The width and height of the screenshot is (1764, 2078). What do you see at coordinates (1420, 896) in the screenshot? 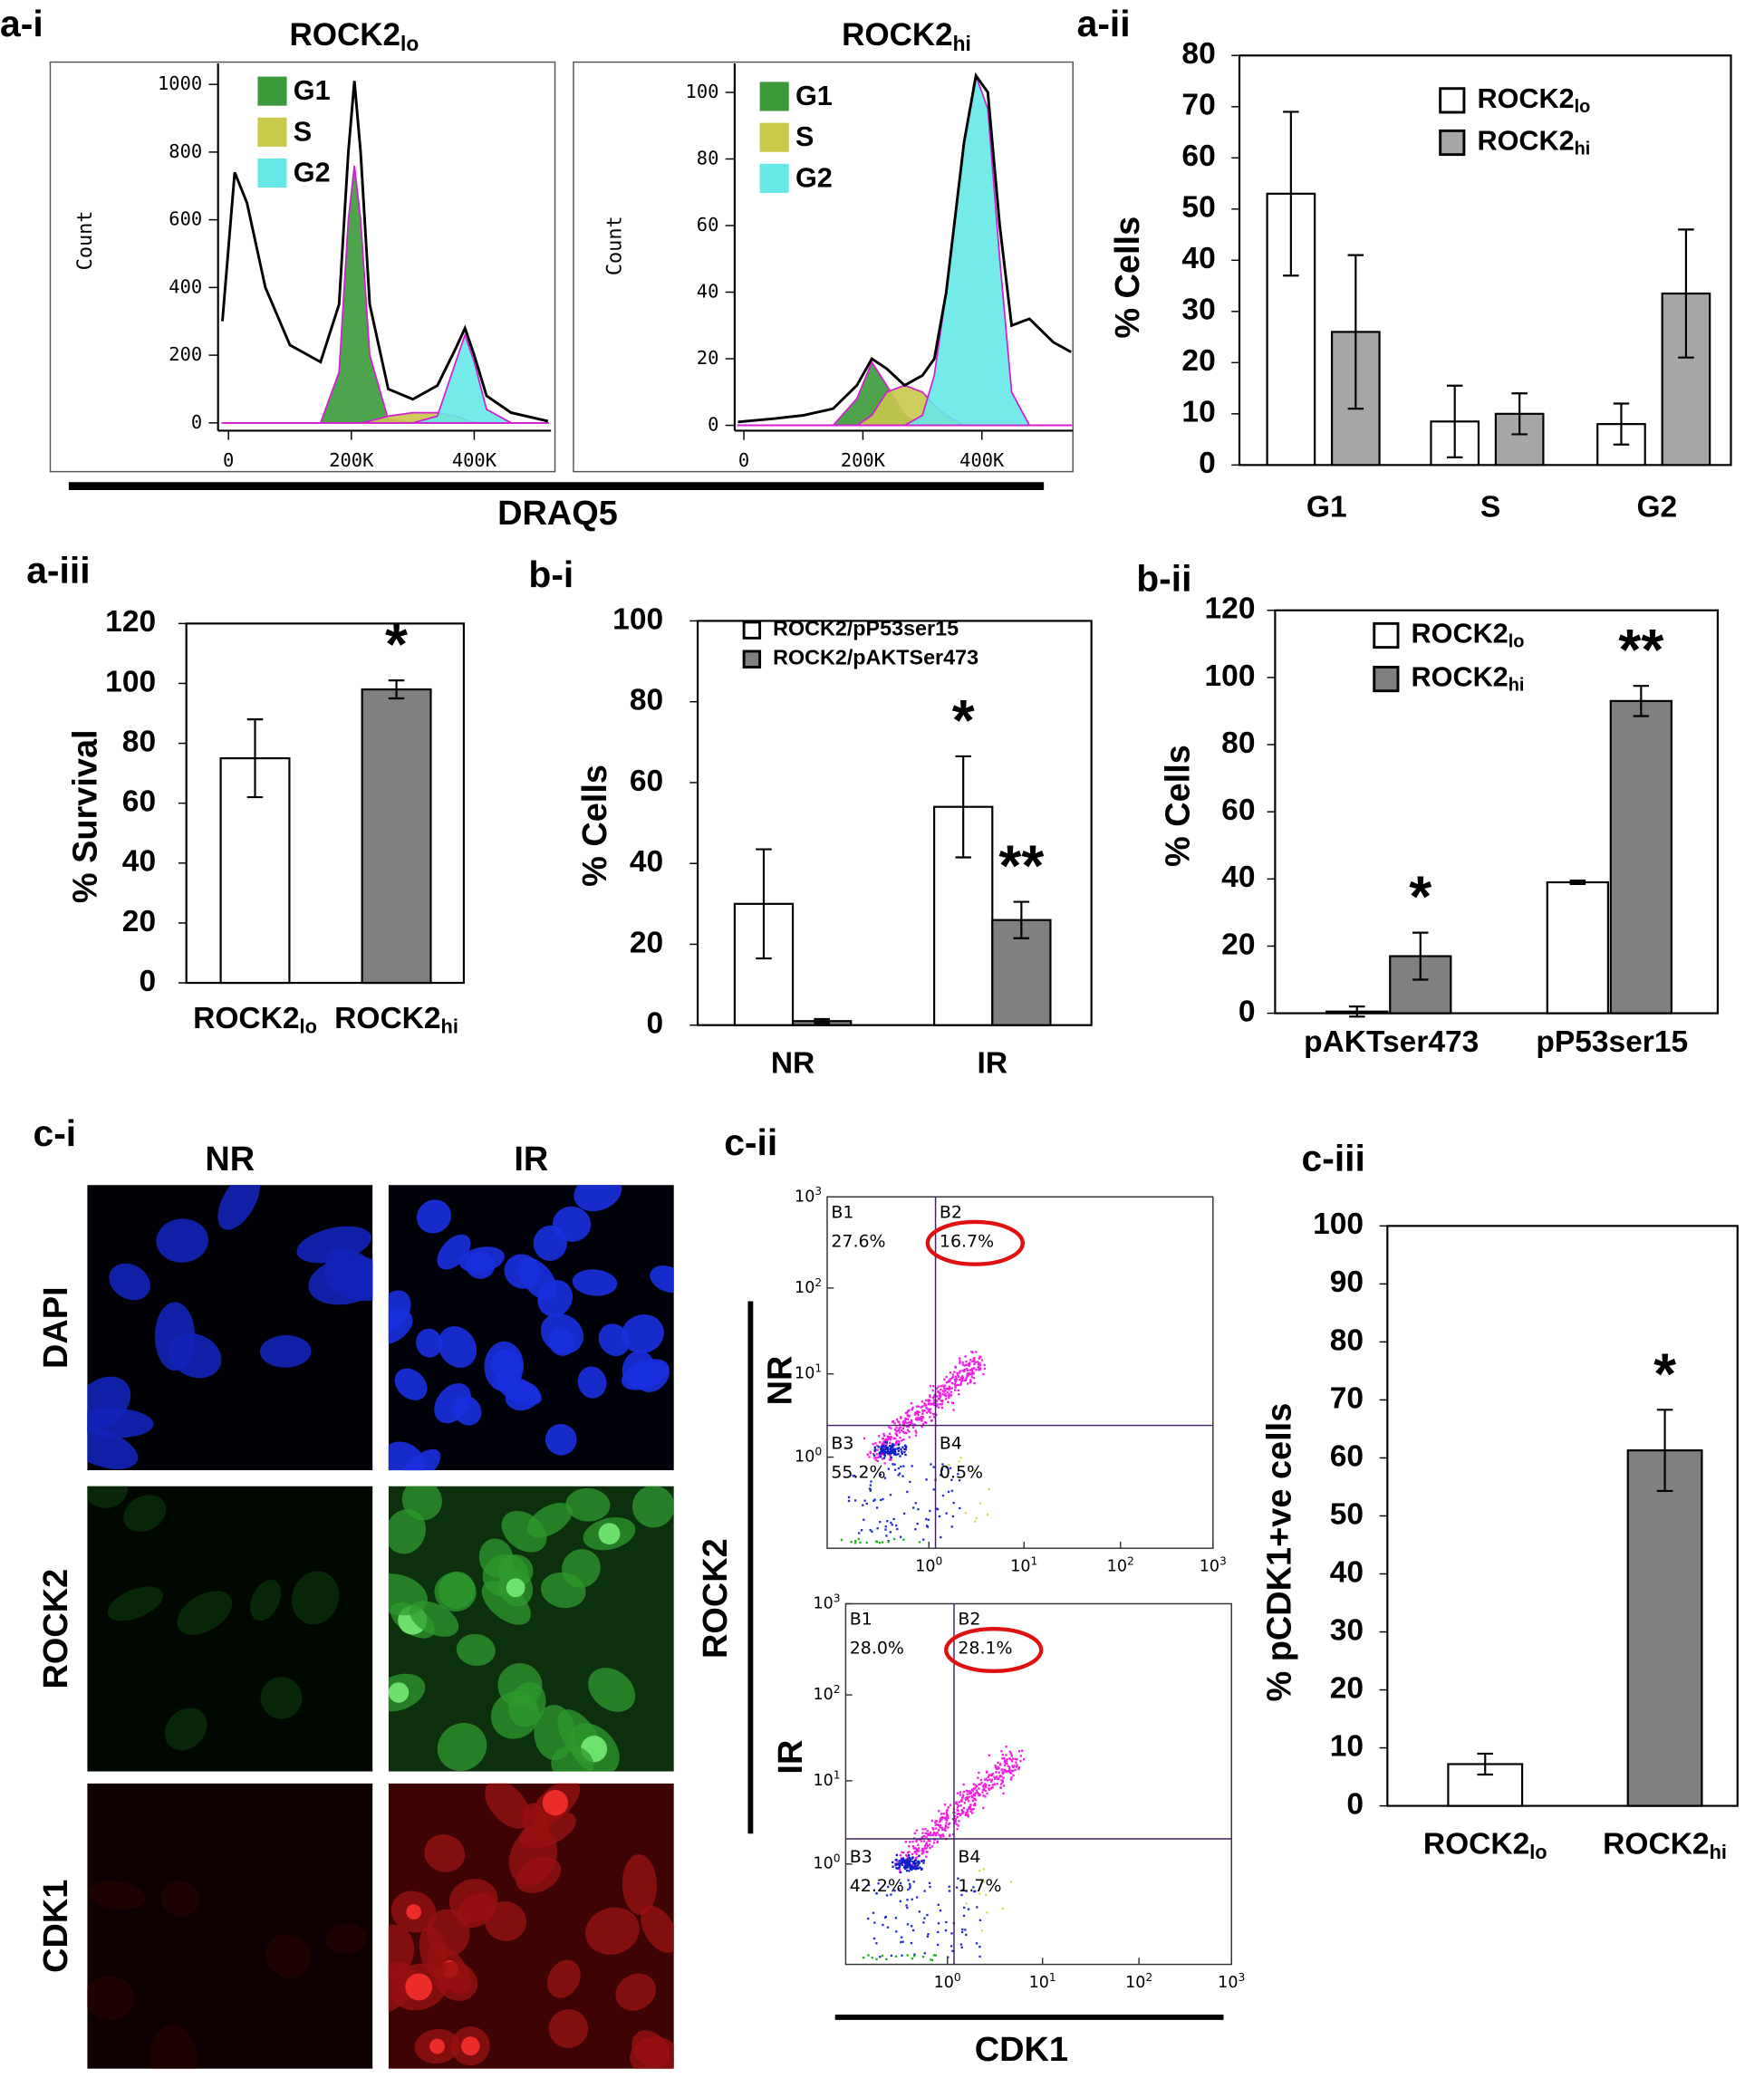
I see `significance-mark: *` at bounding box center [1420, 896].